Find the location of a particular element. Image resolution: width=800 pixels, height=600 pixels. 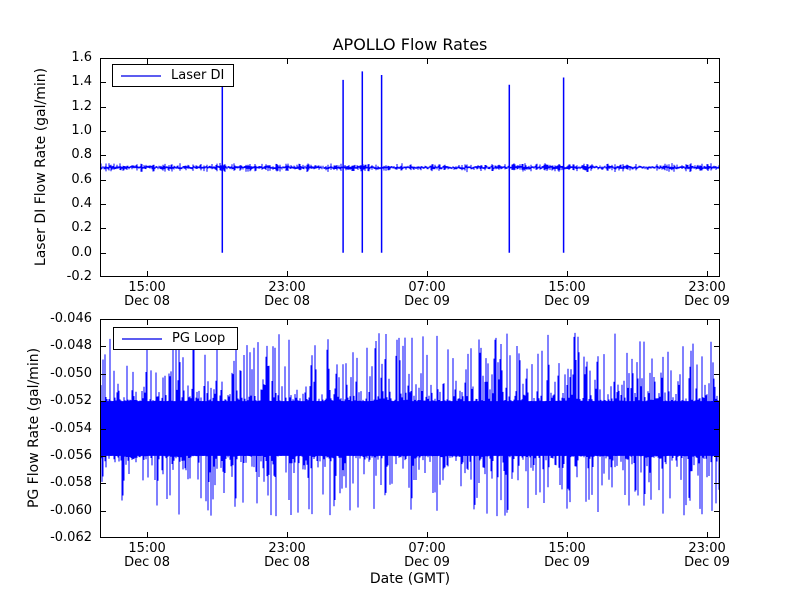

top-legend: Laser DI is located at coordinates (173, 75).